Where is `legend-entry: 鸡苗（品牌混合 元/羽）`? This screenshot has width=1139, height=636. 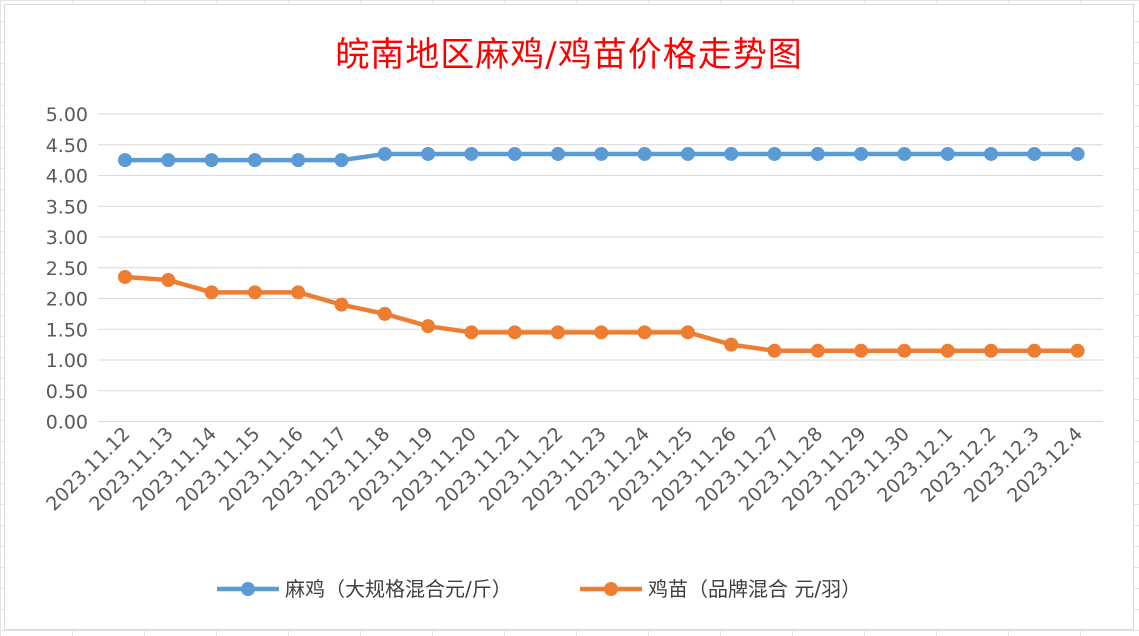 legend-entry: 鸡苗（品牌混合 元/羽） is located at coordinates (720, 589).